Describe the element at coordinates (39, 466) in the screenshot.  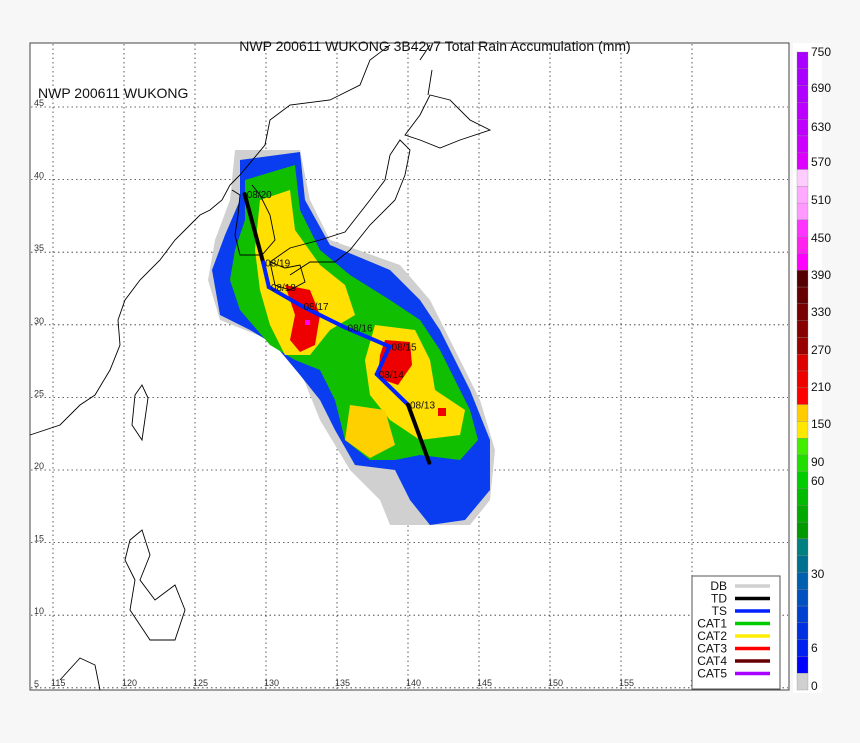
I see `lat-tick-label: 20` at that location.